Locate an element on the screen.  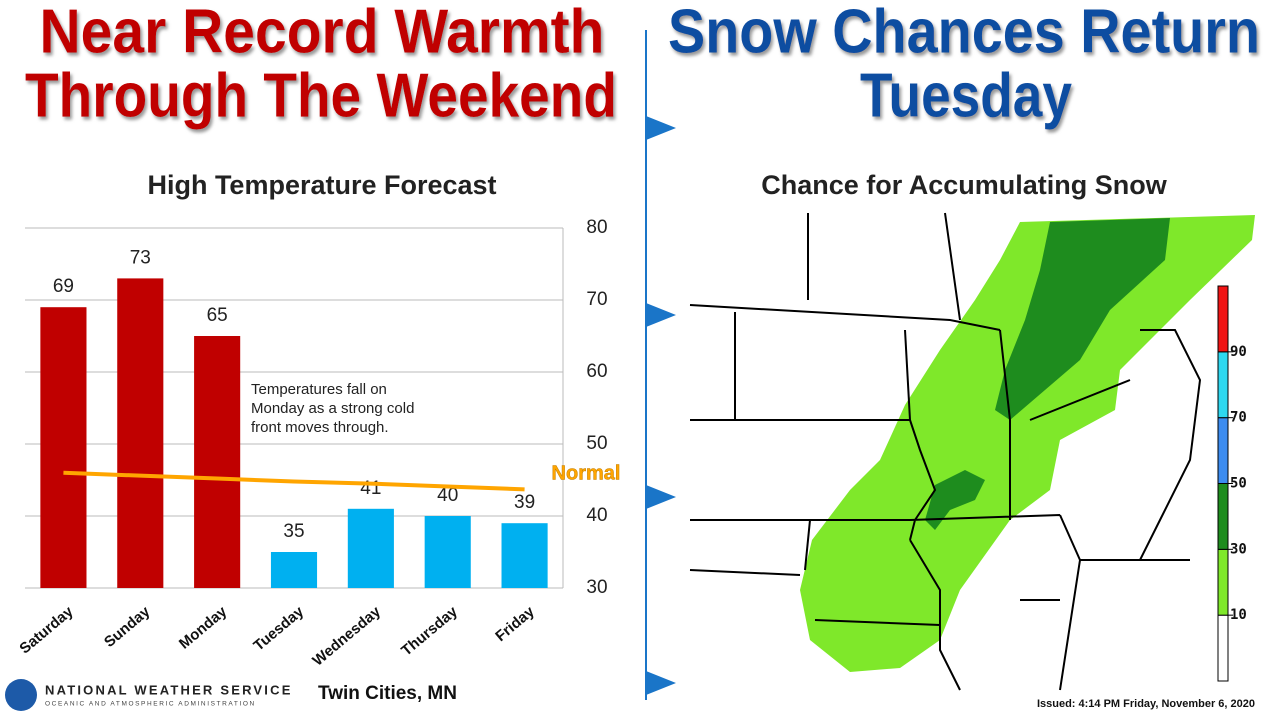
value-label: 40 is located at coordinates (447, 495).